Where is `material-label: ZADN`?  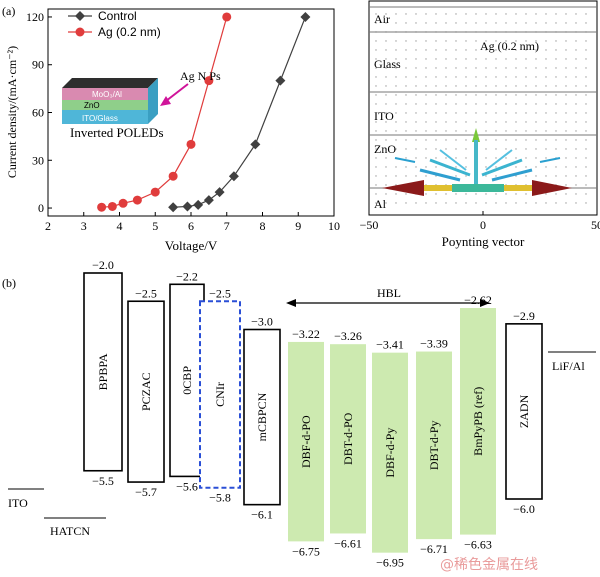
material-label: ZADN is located at coordinates (524, 411).